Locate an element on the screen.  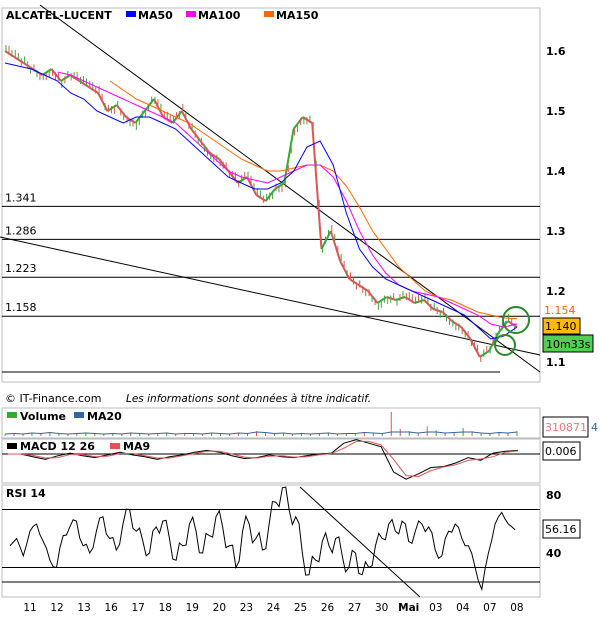
level-label: 1.158 is located at coordinates (21, 307).